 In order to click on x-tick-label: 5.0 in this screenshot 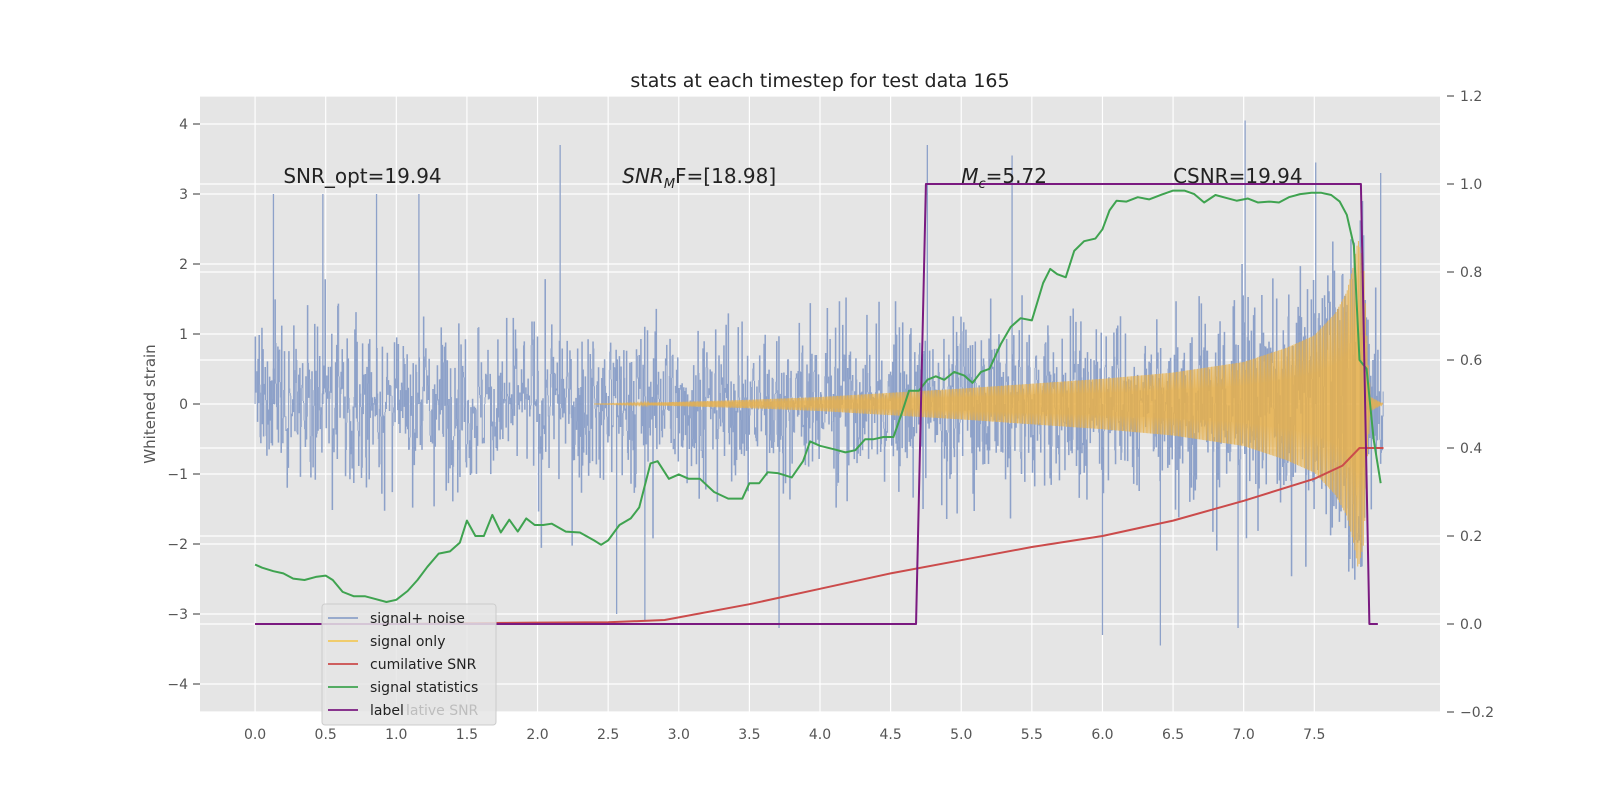, I will do `click(961, 735)`.